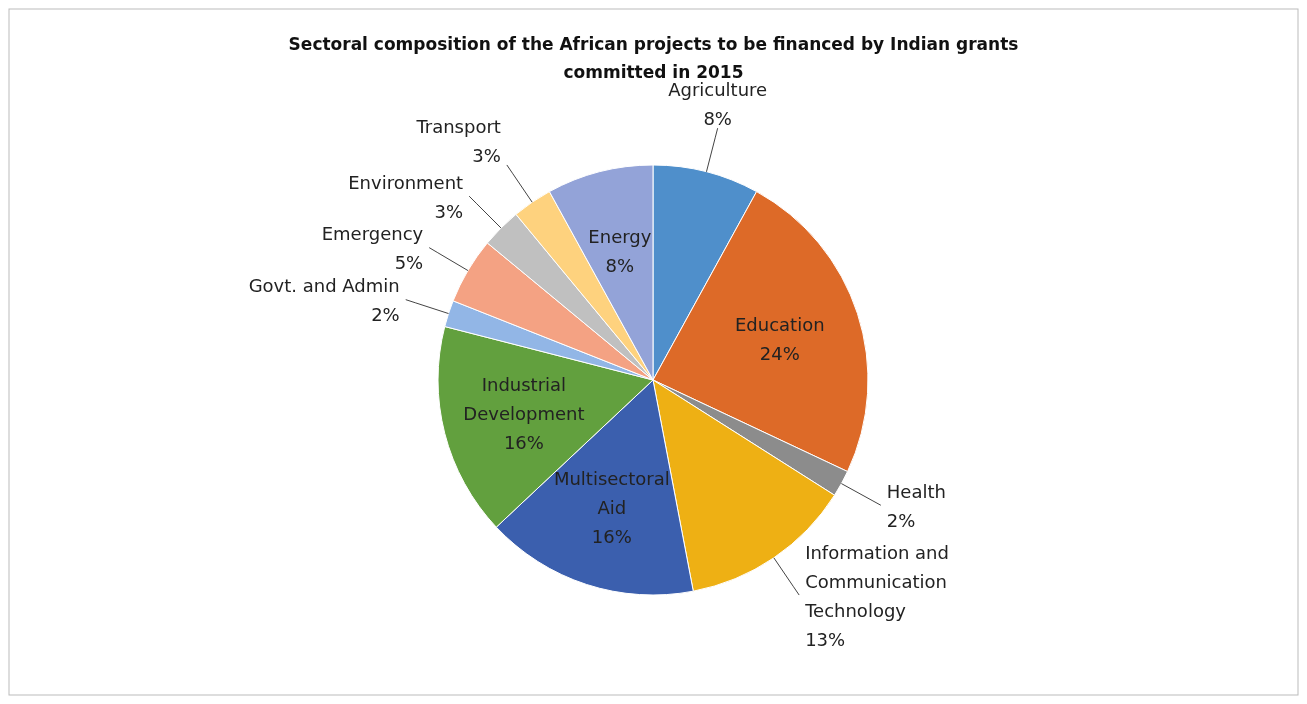 This screenshot has width=1307, height=704. What do you see at coordinates (611, 492) in the screenshot?
I see `slice-label: Multisectoral Aid` at bounding box center [611, 492].